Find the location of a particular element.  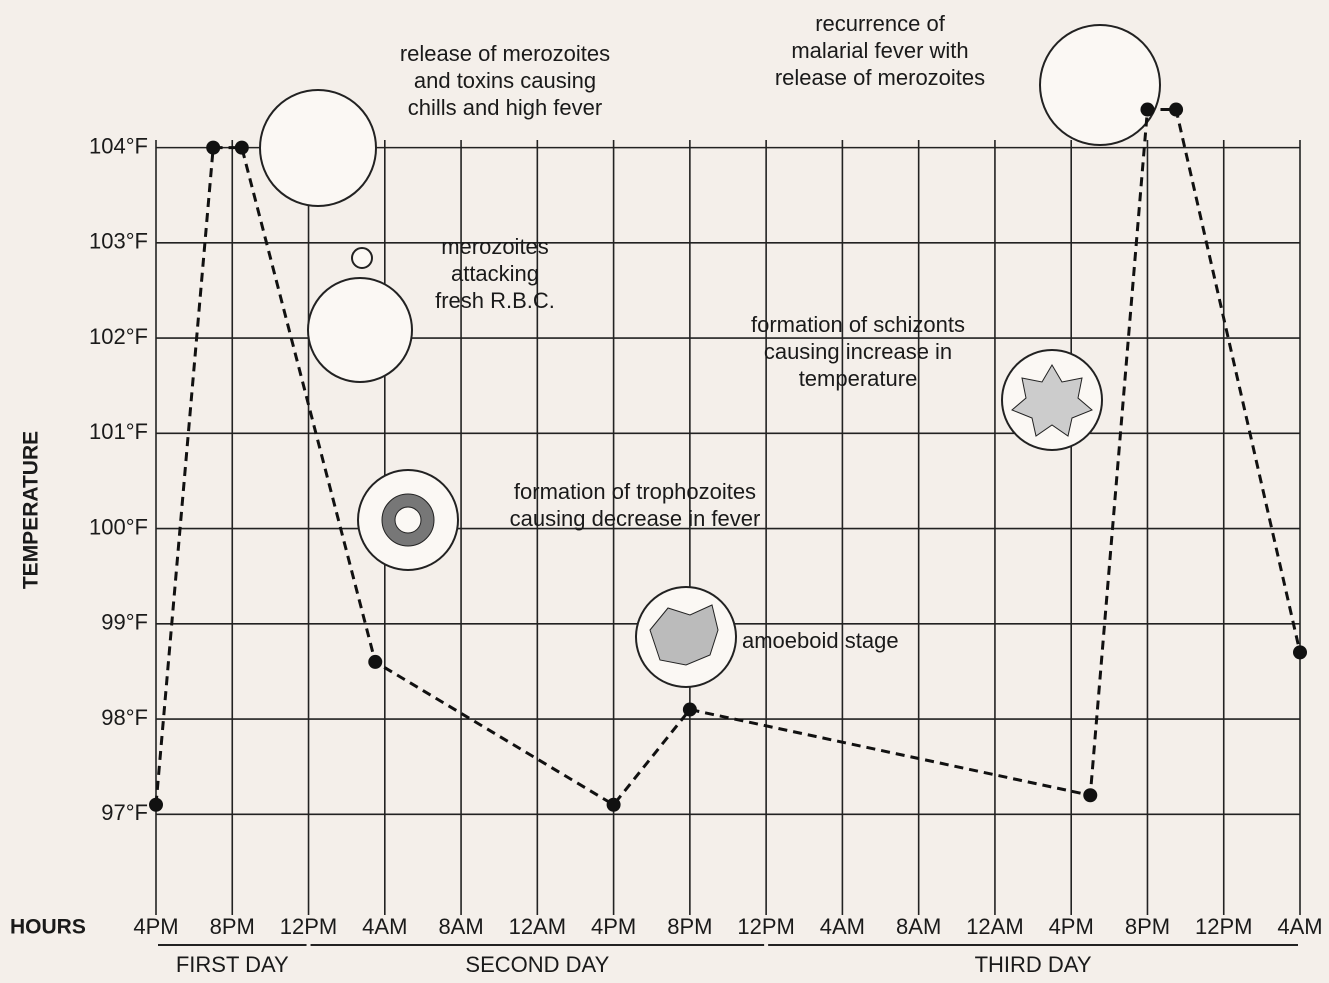

x-axis-label: HOURS is located at coordinates (48, 927).